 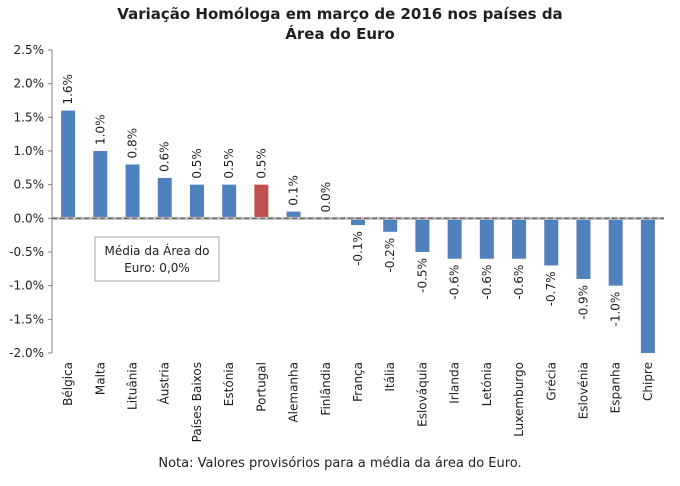 What do you see at coordinates (29, 50) in the screenshot?
I see `y-tick-label: 2.5%` at bounding box center [29, 50].